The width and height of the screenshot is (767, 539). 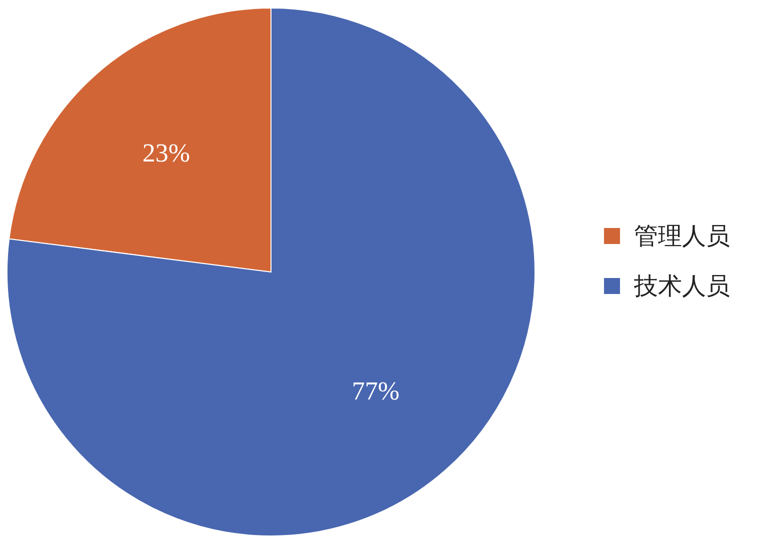 What do you see at coordinates (681, 286) in the screenshot?
I see `legend-label: 技术人员` at bounding box center [681, 286].